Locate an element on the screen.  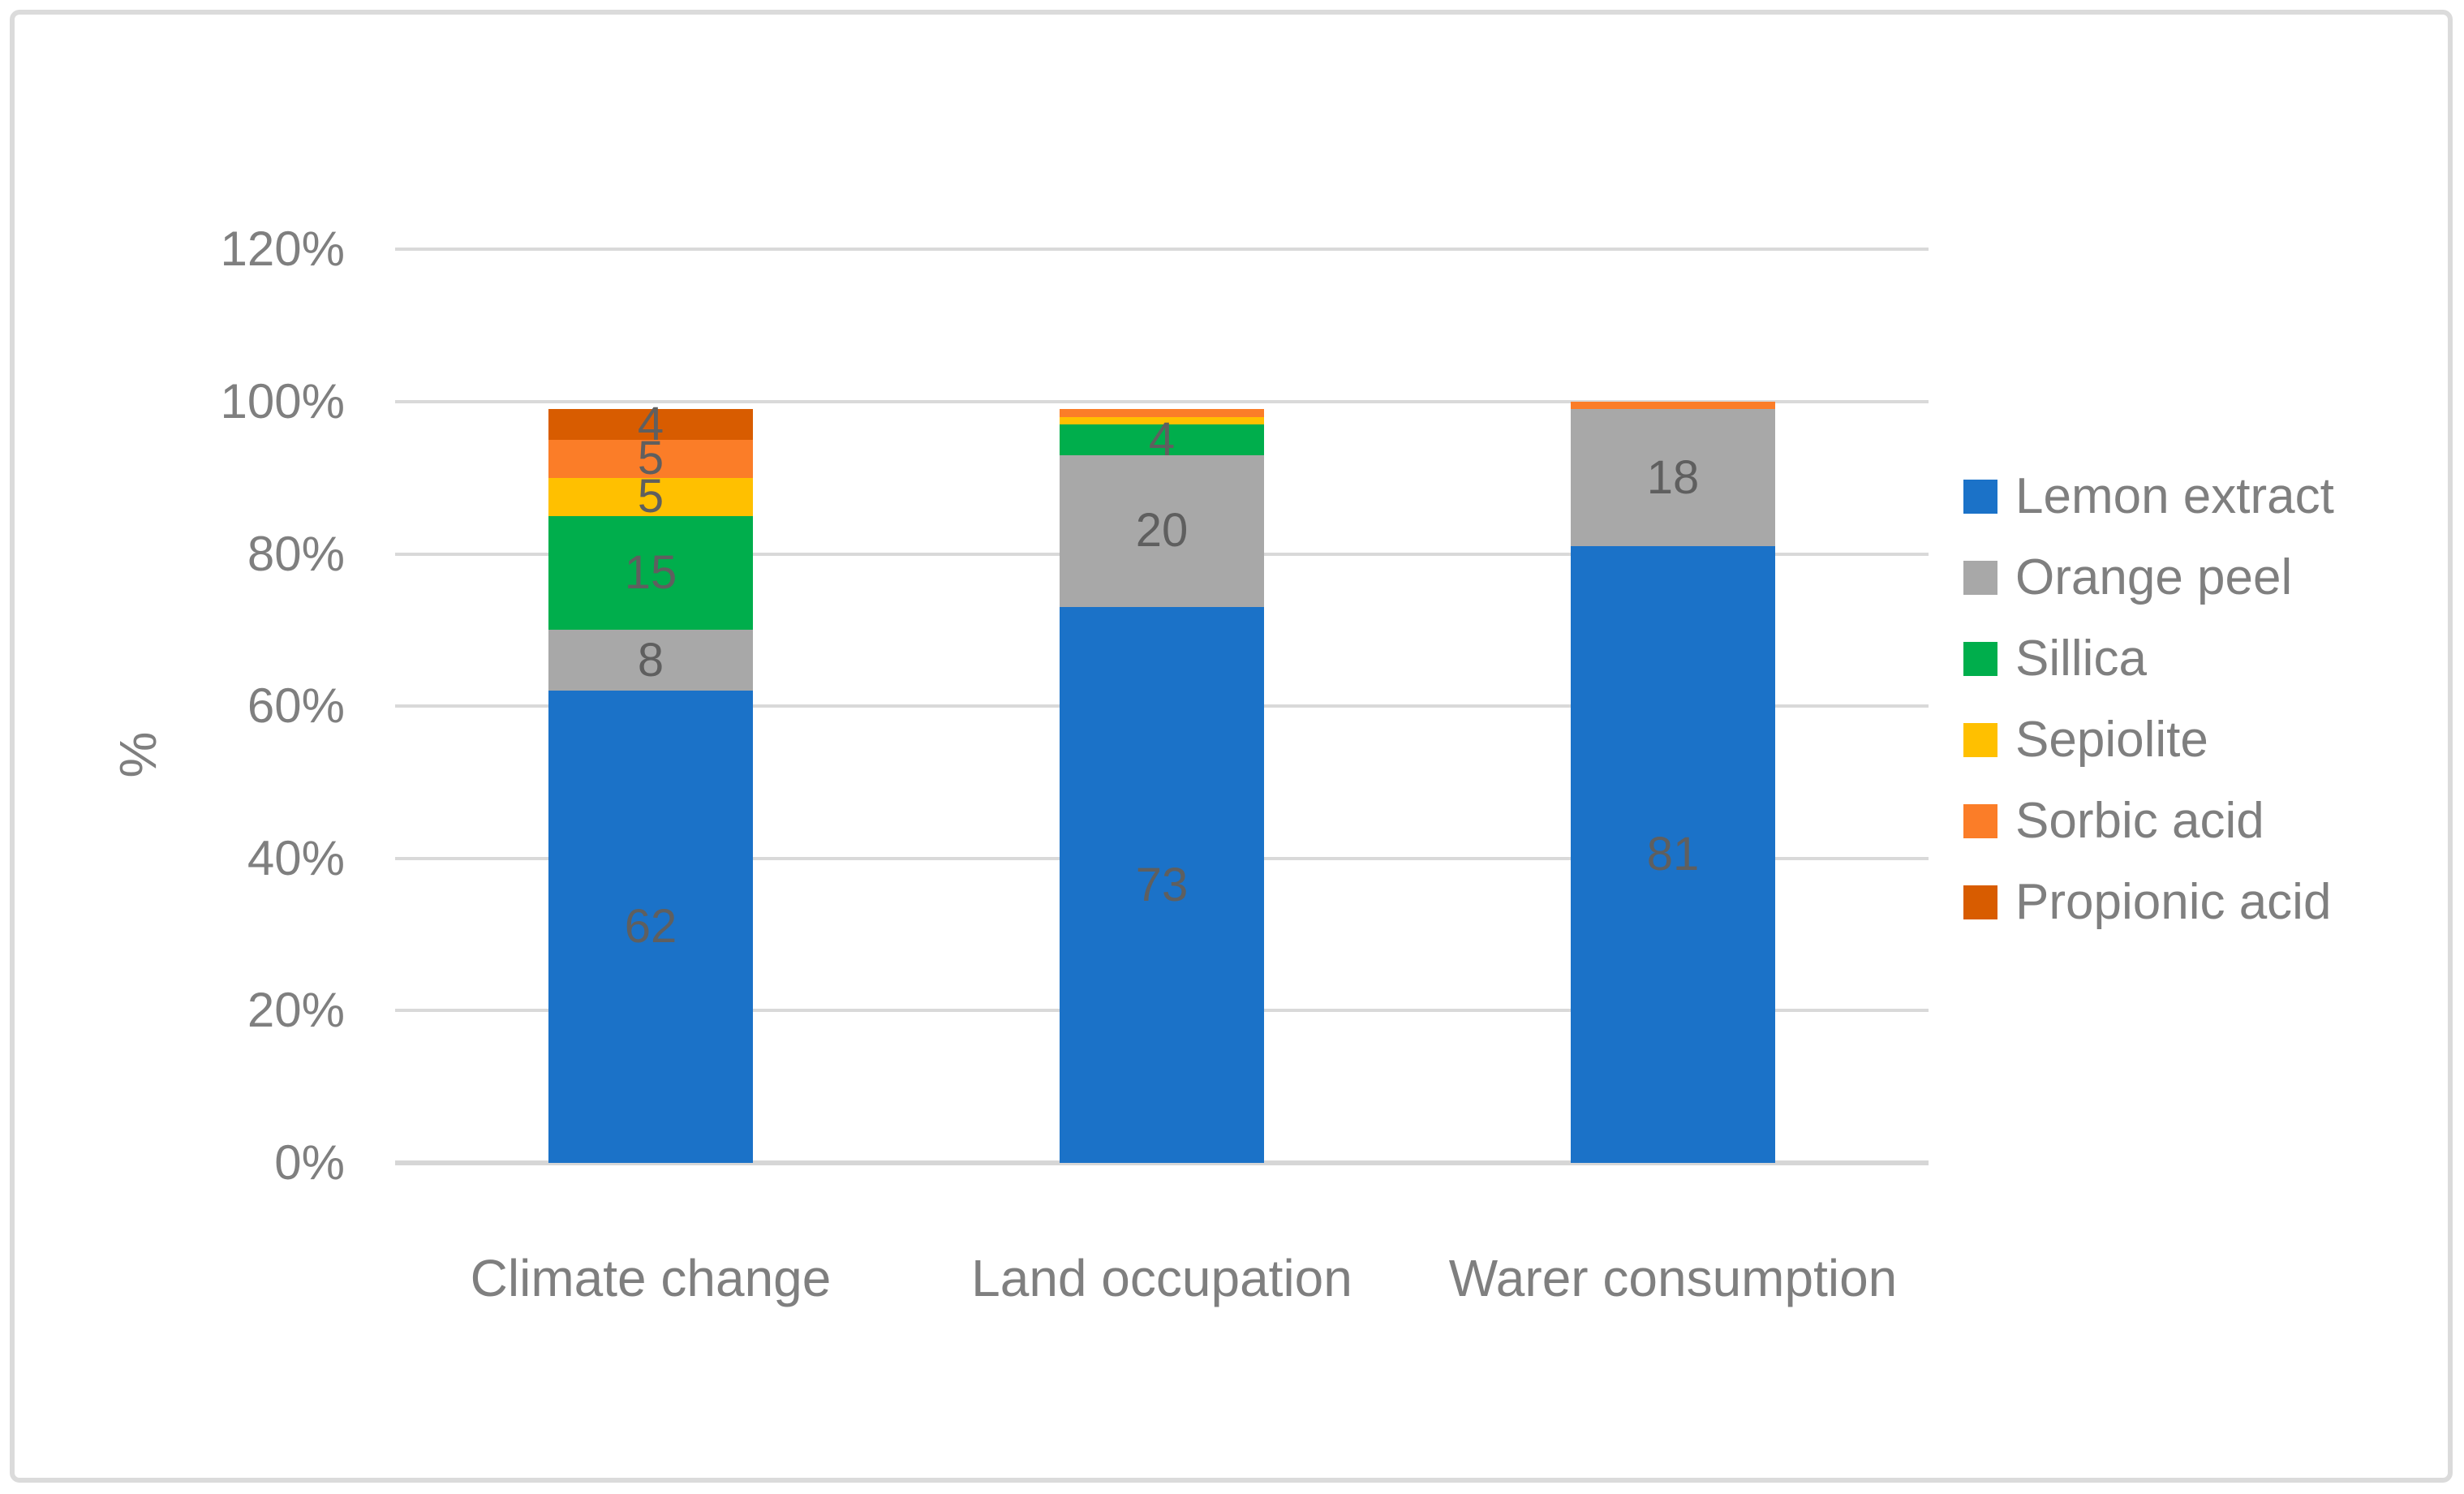
legend-item-sillica: Sillica is located at coordinates (2055, 659).